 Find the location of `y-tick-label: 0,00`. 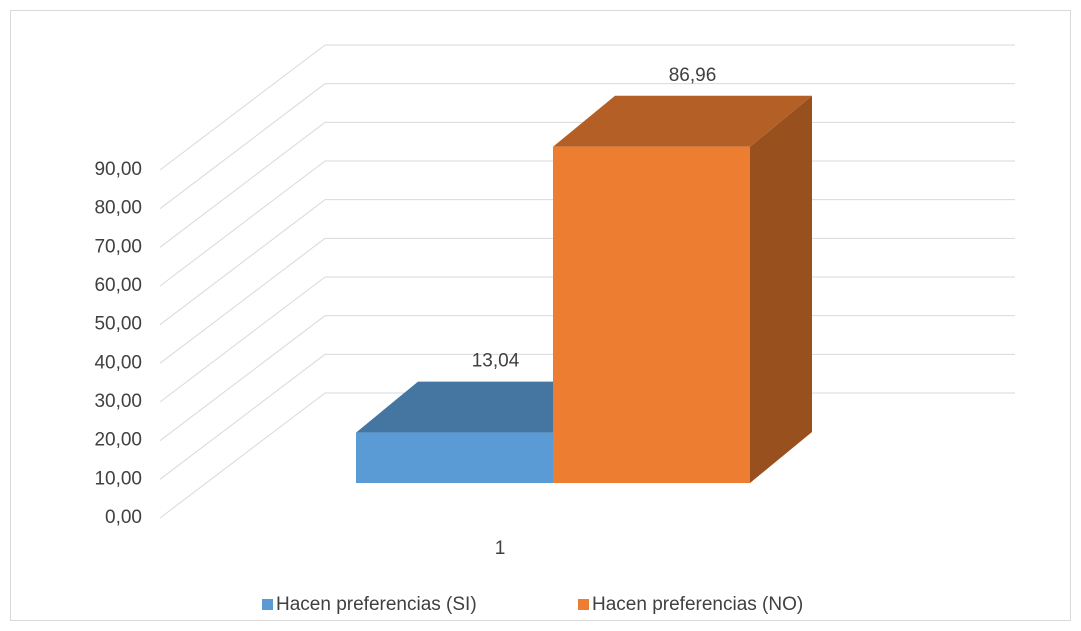

y-tick-label: 0,00 is located at coordinates (123, 517).